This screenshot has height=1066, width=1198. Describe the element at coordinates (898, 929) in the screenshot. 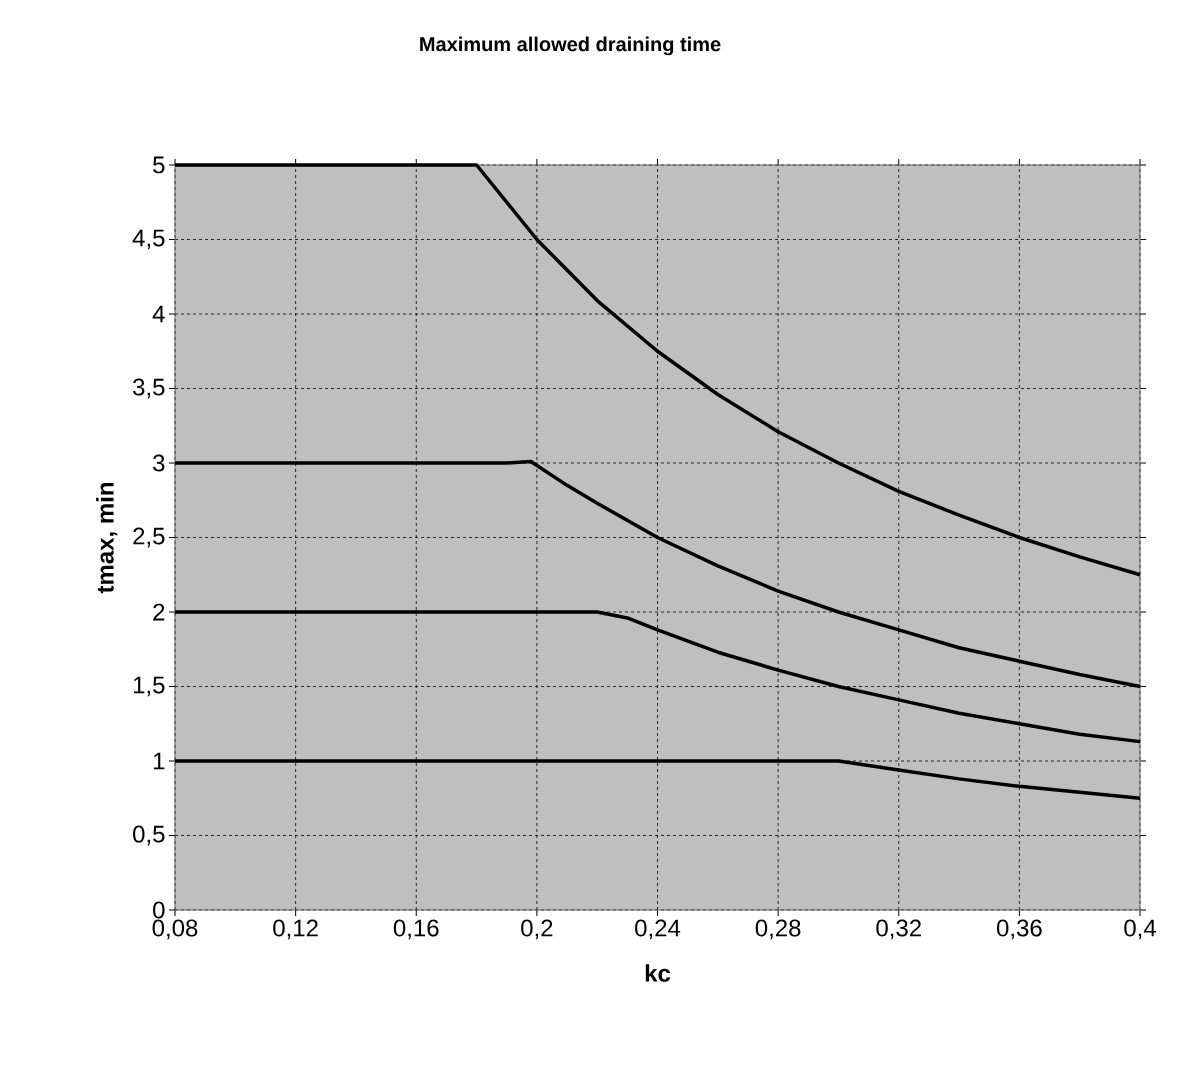

I see `x-tick-label: 0,32` at that location.